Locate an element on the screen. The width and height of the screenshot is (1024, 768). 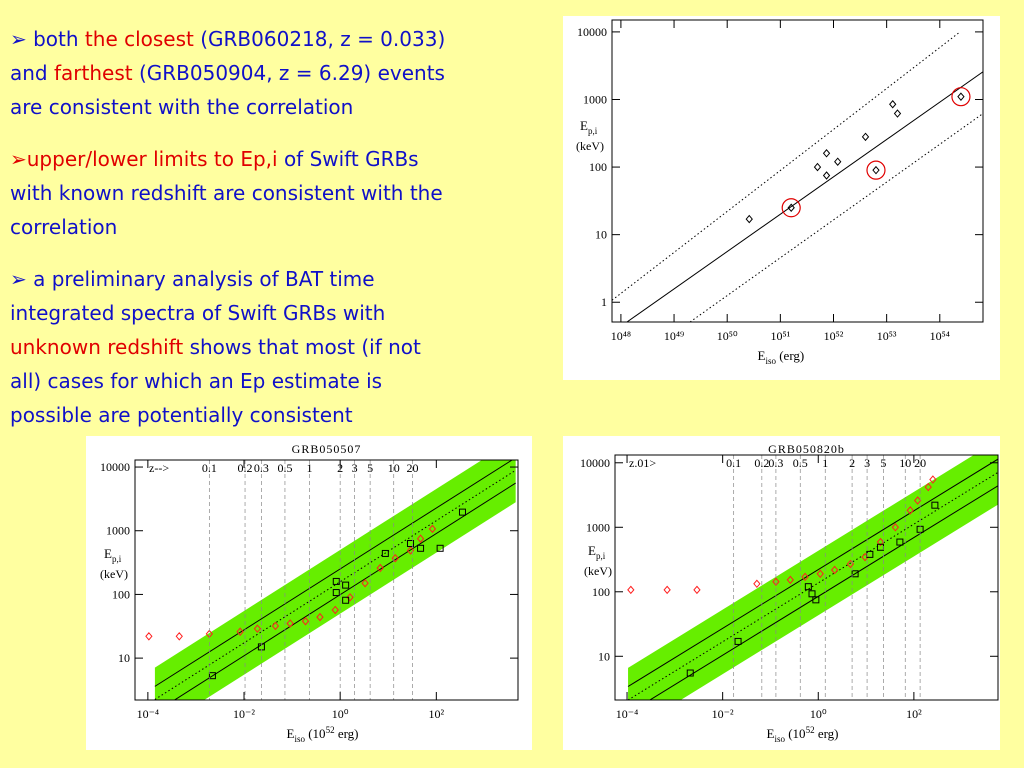
redshift-label: 20 is located at coordinates (413, 468).